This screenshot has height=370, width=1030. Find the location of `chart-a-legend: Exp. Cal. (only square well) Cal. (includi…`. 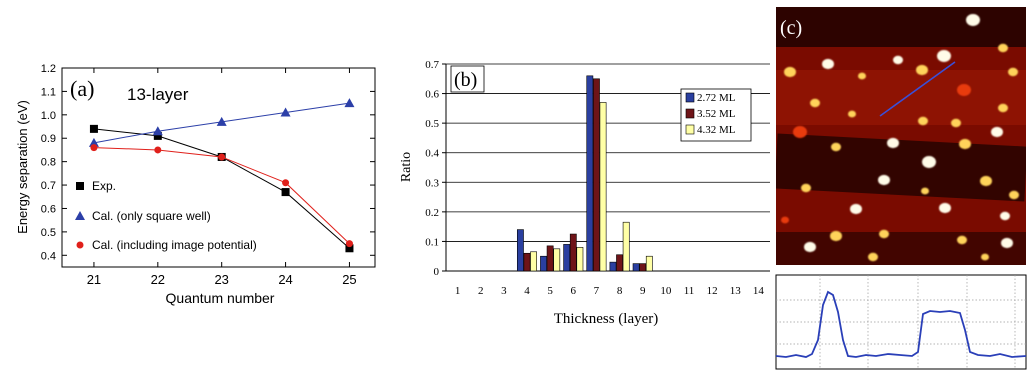

chart-a-legend: Exp. Cal. (only square well) Cal. (includi… is located at coordinates (166, 215).